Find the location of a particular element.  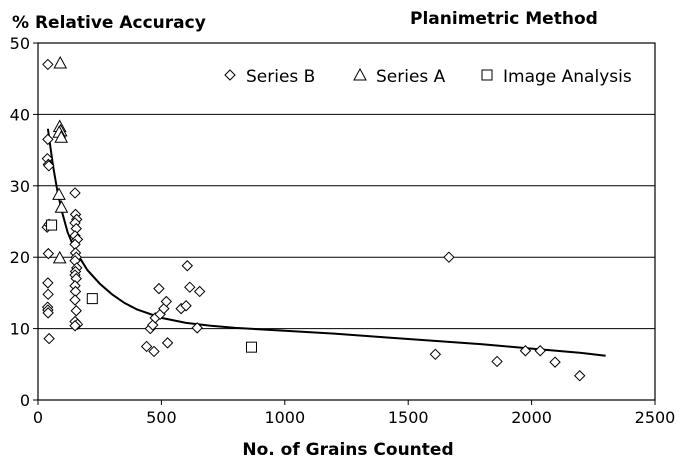

chart-title: Planimetric Method is located at coordinates (504, 19).